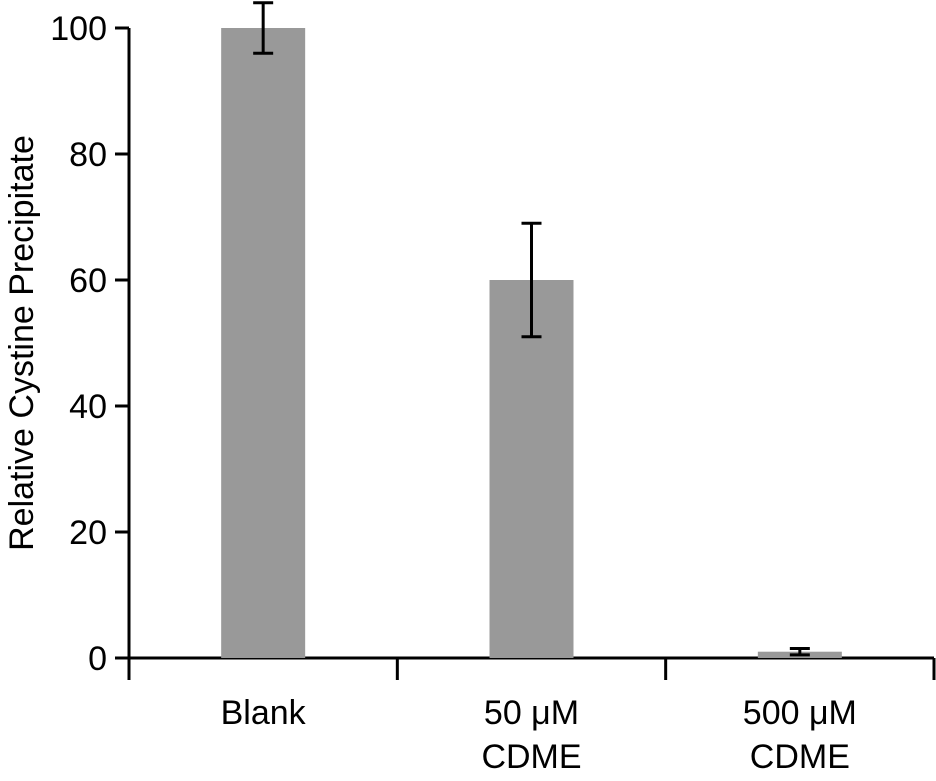 Image resolution: width=936 pixels, height=781 pixels. Describe the element at coordinates (78, 29) in the screenshot. I see `y-tick-label: 100` at that location.